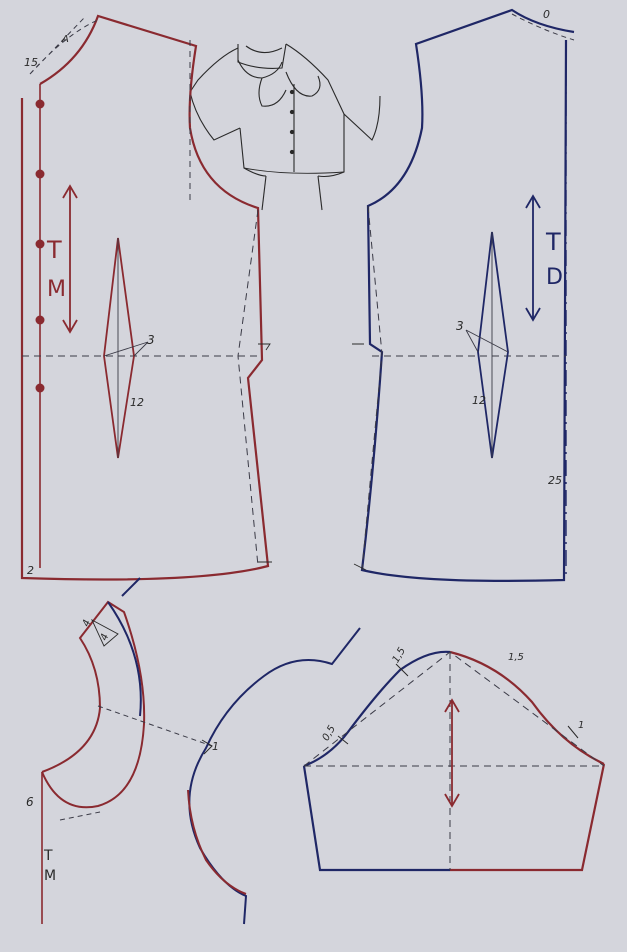  I want to click on back-grain-arrow, so click(533, 258).